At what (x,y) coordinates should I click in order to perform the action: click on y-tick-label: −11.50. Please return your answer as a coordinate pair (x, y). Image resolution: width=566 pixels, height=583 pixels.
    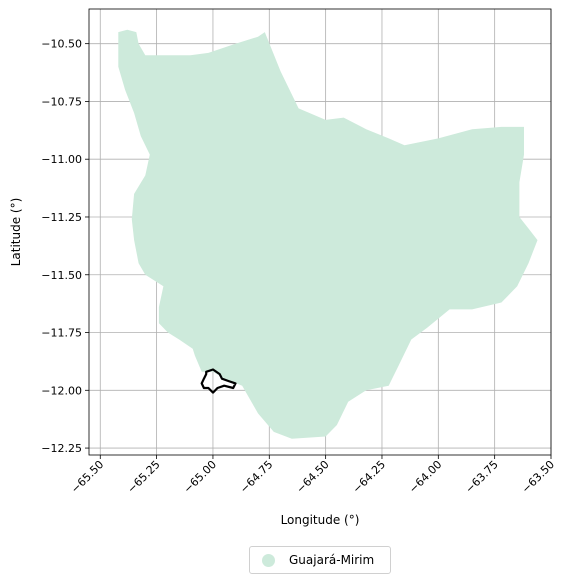
    Looking at the image, I should click on (61, 275).